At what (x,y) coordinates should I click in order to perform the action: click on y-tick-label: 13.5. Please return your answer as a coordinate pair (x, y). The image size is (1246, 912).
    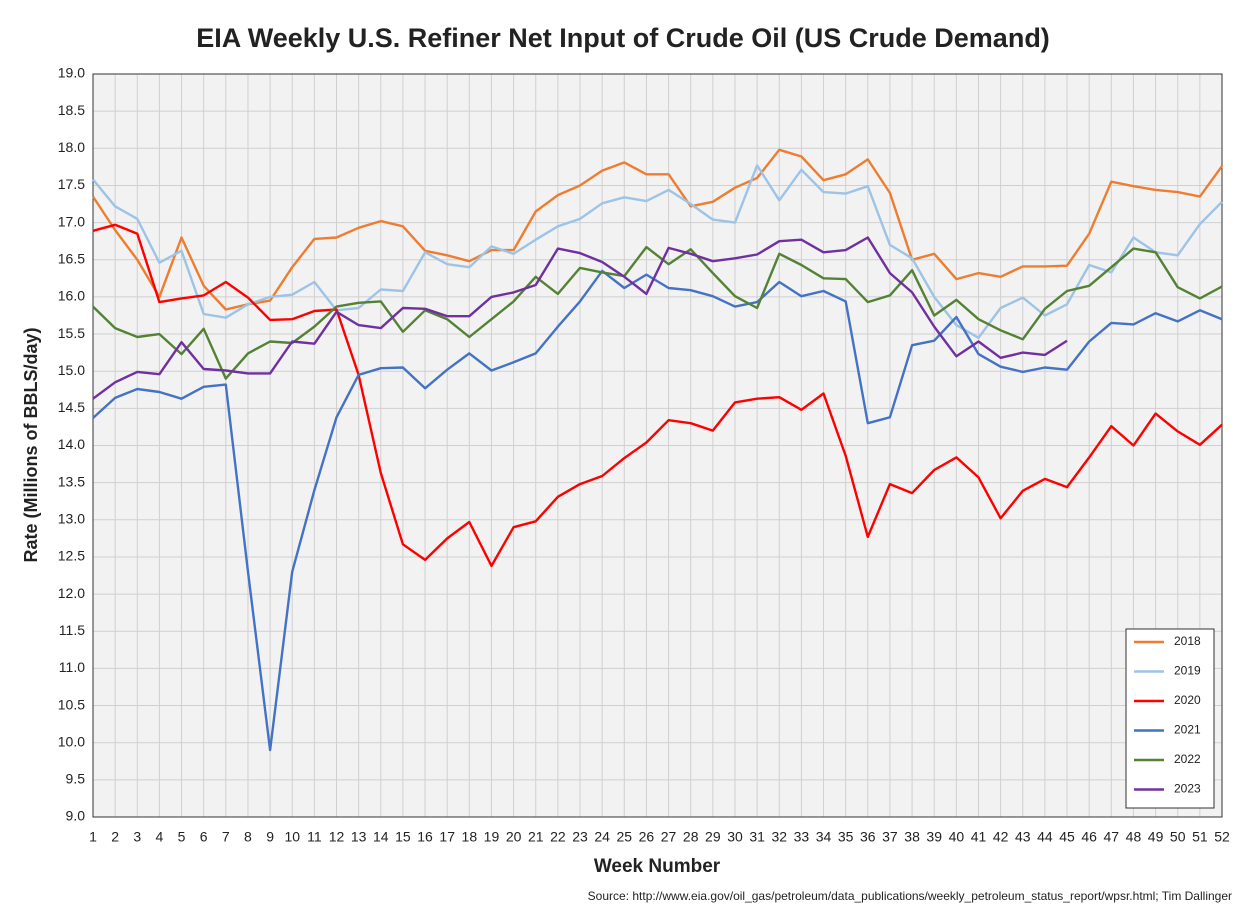
    Looking at the image, I should click on (71, 481).